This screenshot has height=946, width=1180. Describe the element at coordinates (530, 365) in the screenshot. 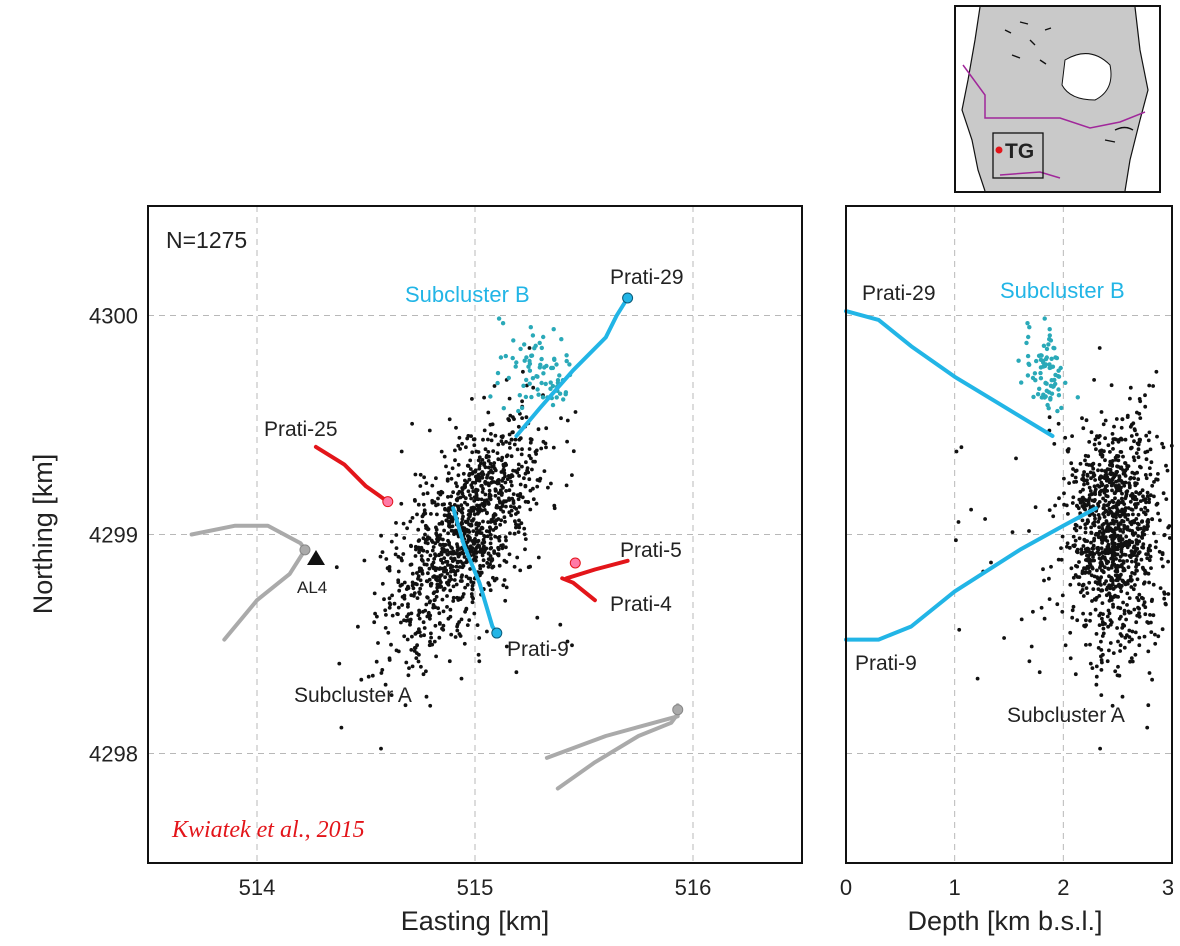

I see `map-subcluster-b-points` at that location.